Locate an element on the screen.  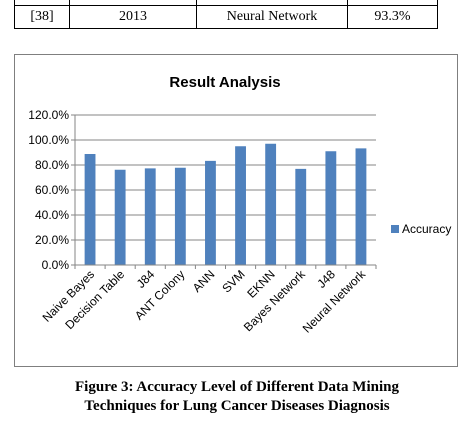
results-table: [38] 2013 Neural Network 93.3% is located at coordinates (226, 14).